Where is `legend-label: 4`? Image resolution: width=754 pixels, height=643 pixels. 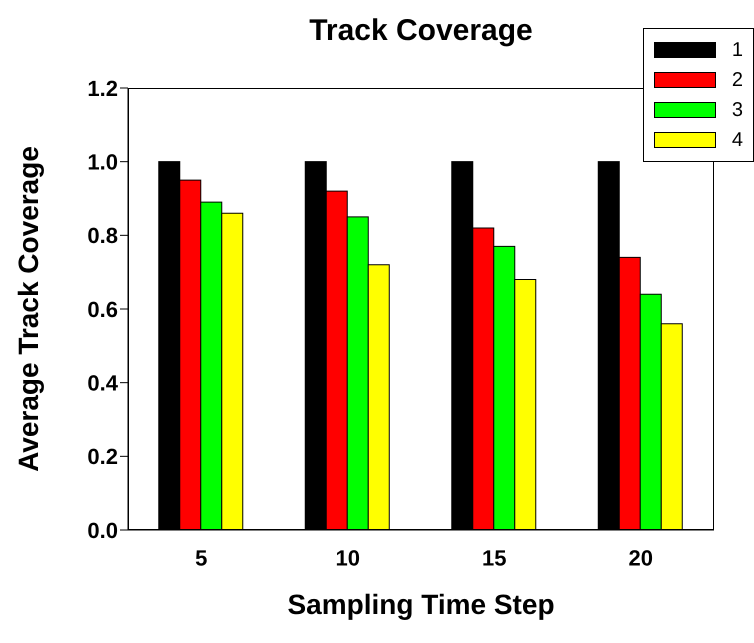 legend-label: 4 is located at coordinates (737, 140).